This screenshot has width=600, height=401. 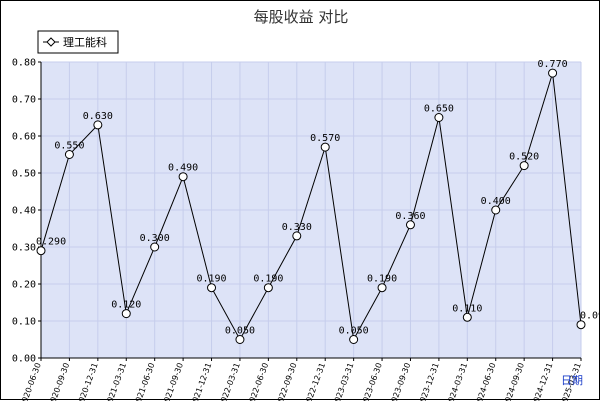 I want to click on y-axis-ticks: 0.00 0.10 0.20 0.30 0.40 0.50 0.60 0.70 0.80, so click(x=26, y=211).